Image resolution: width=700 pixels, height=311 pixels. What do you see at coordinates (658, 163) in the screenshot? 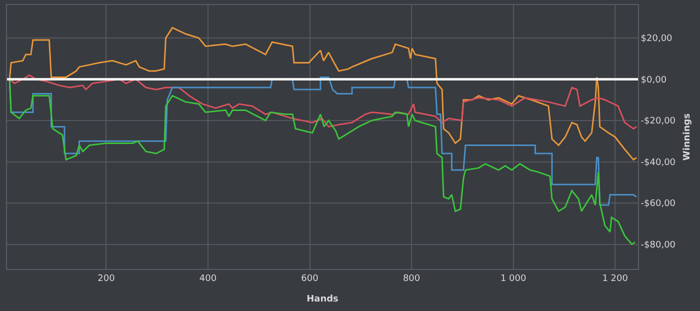
I see `y-tick-label: -$40,00` at bounding box center [658, 163].